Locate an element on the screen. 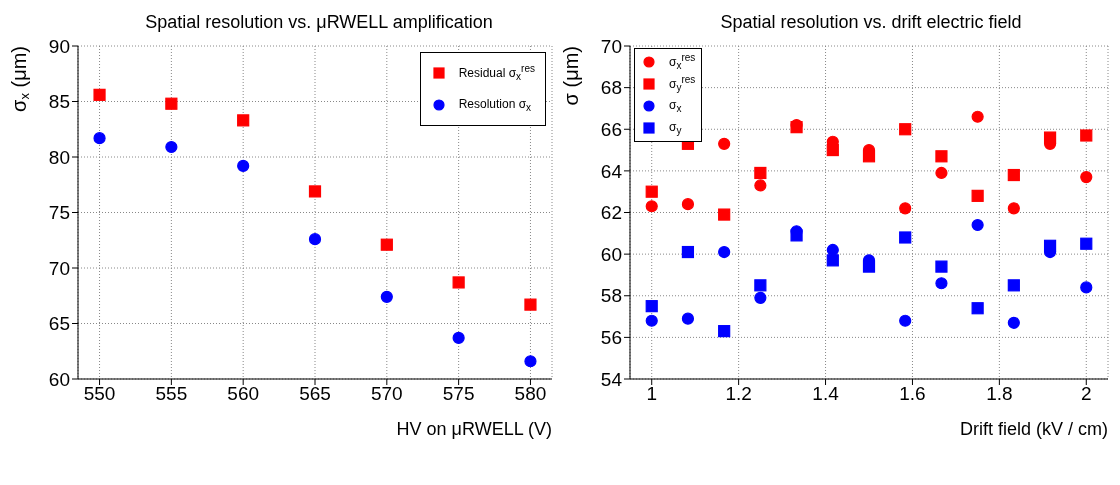  y-tick-label: 80 is located at coordinates (59, 157).